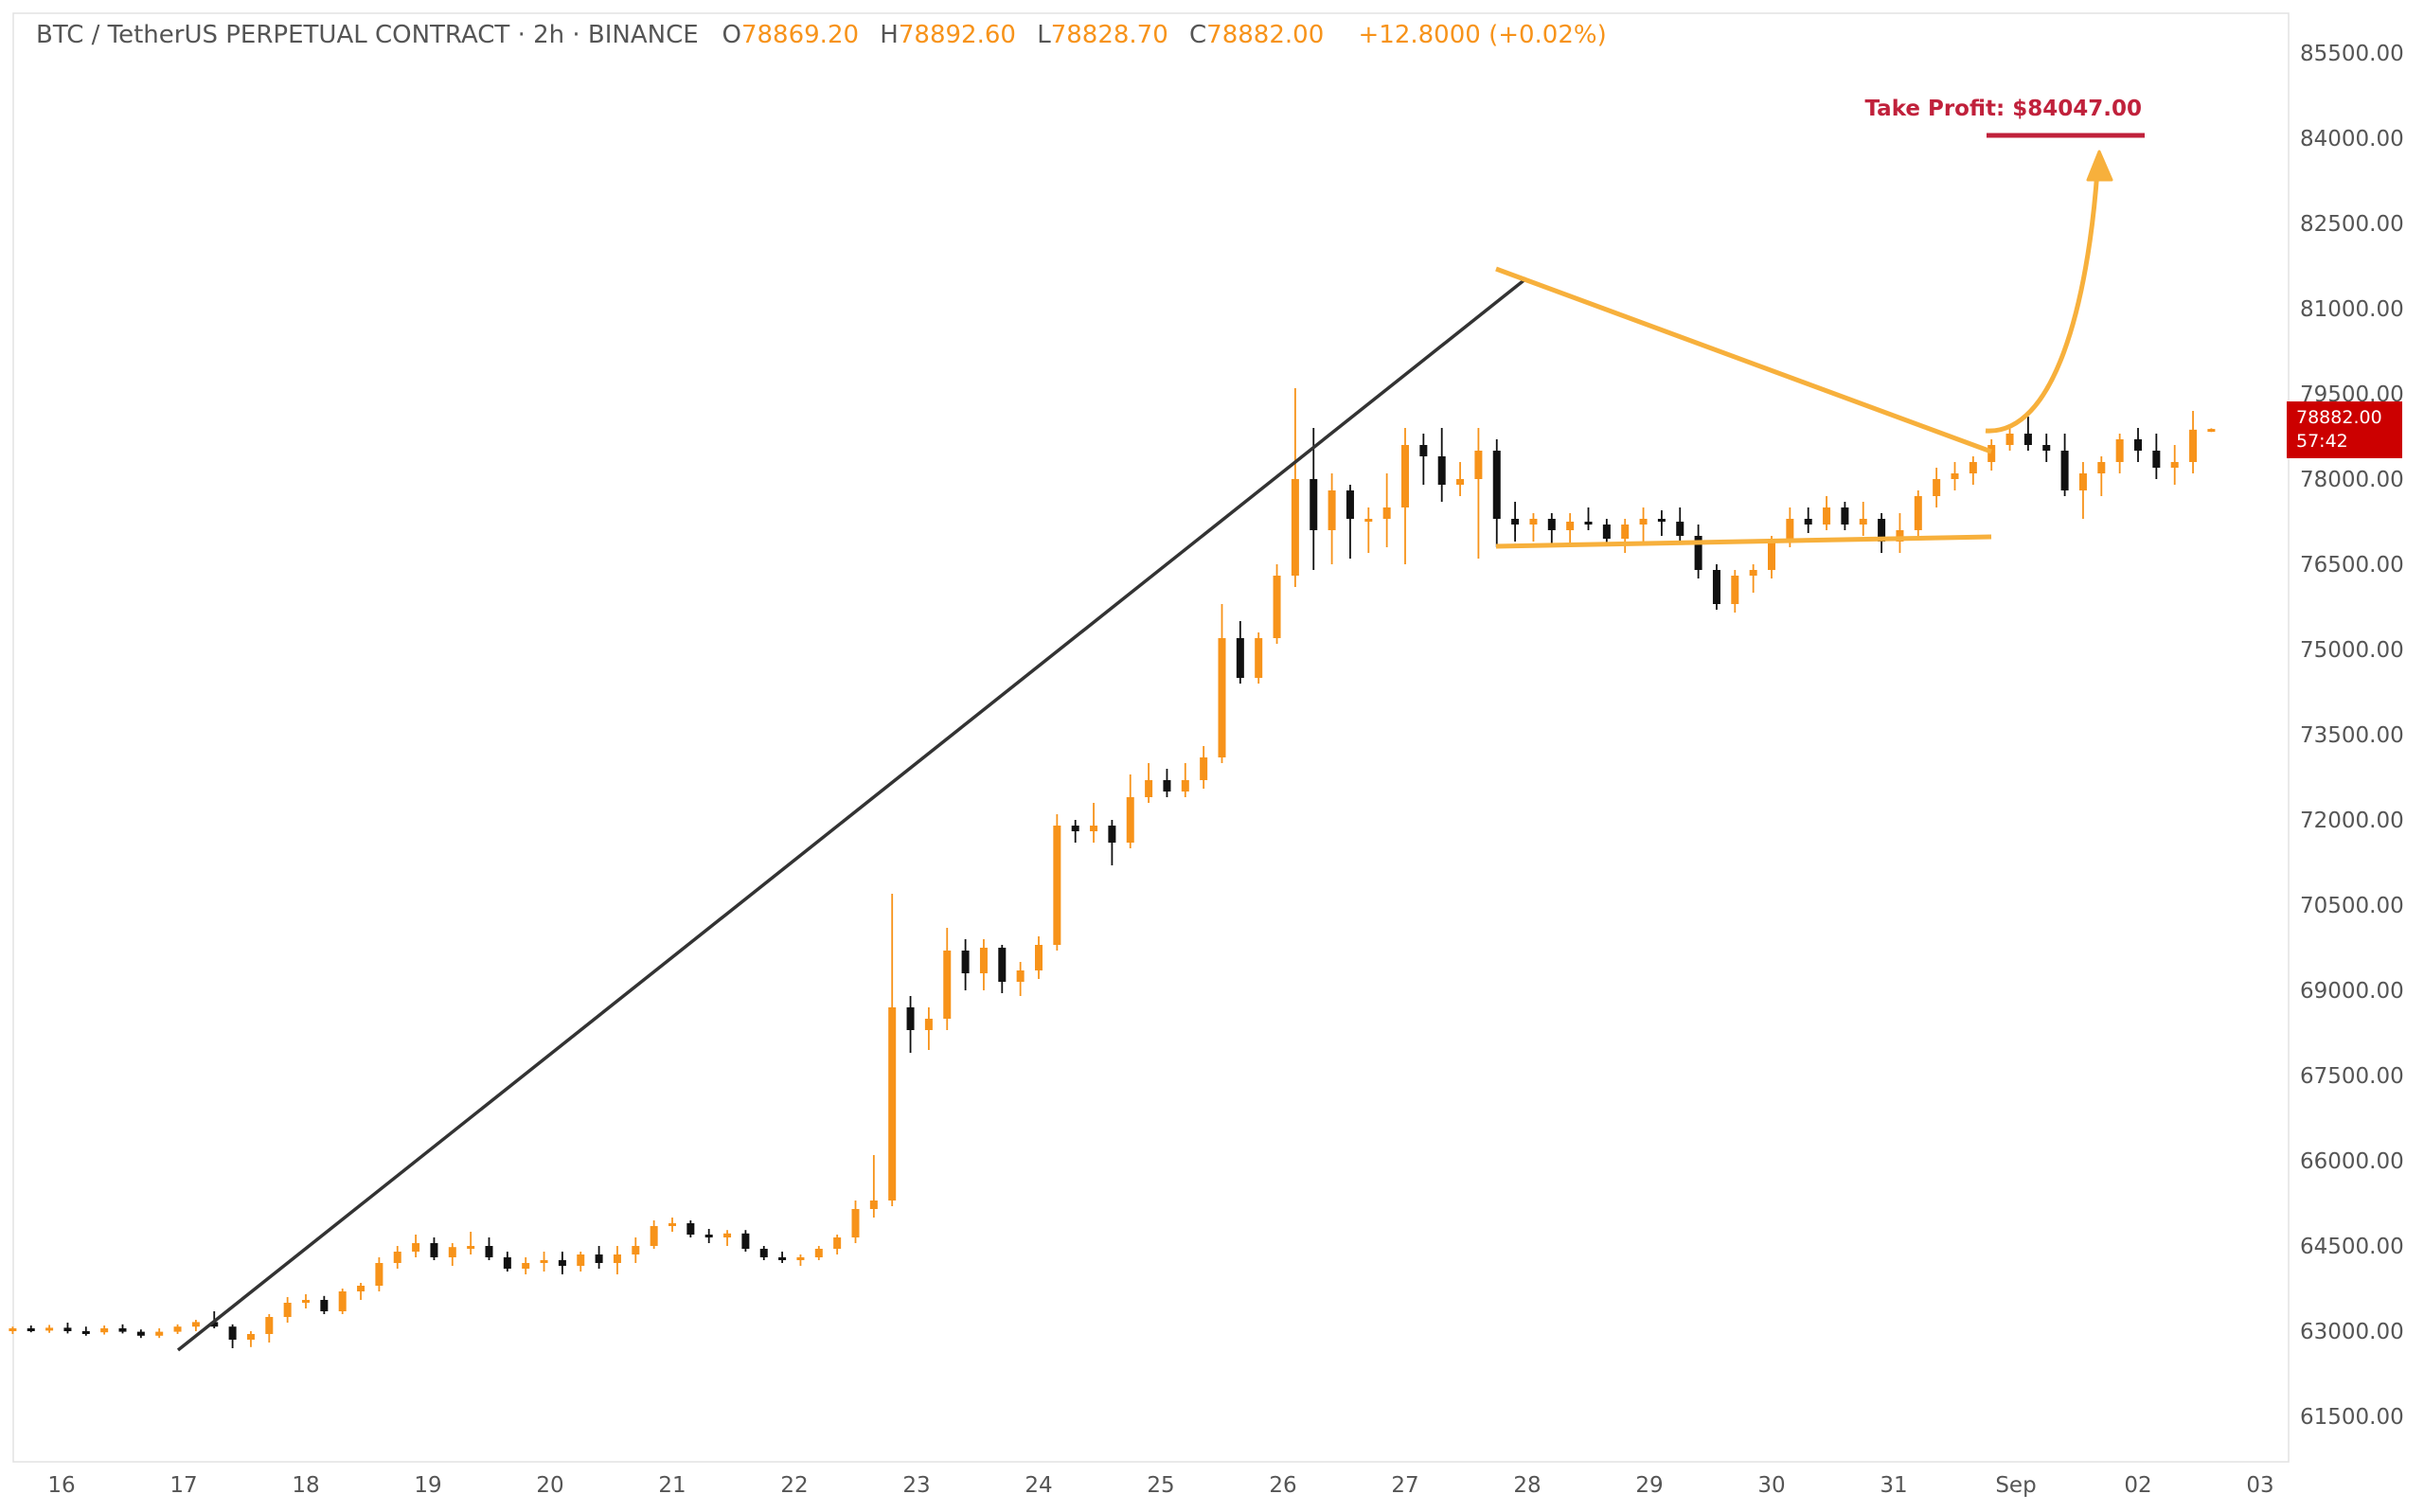  What do you see at coordinates (1265, 35) in the screenshot?
I see `close-value: 78882.00` at bounding box center [1265, 35].